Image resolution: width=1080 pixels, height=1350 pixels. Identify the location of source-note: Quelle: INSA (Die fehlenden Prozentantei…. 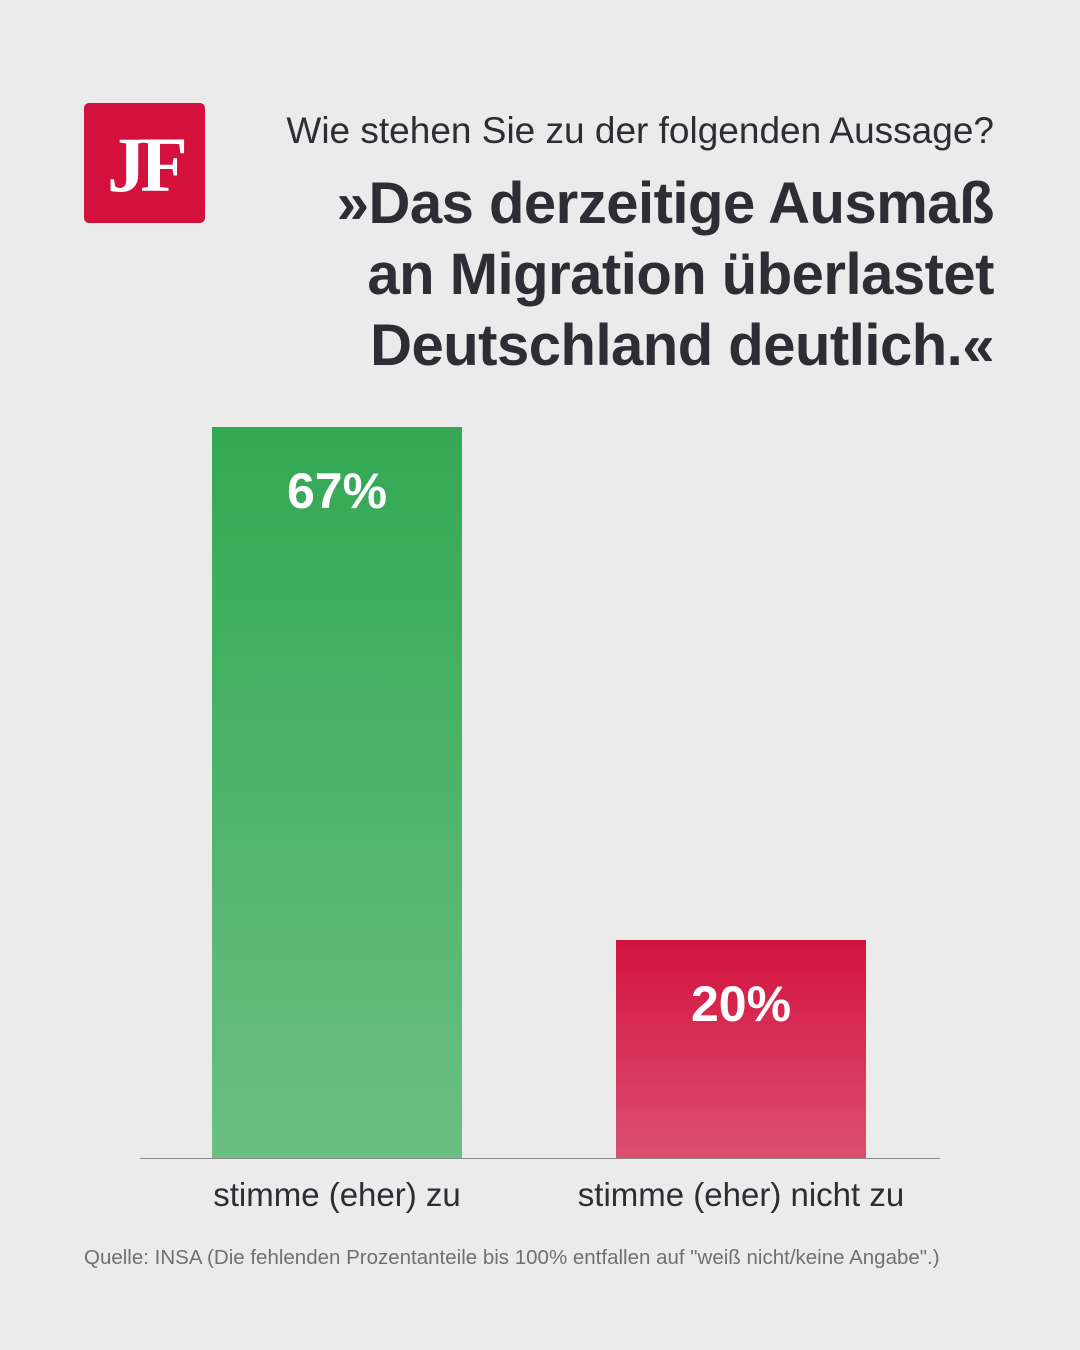
(512, 1257).